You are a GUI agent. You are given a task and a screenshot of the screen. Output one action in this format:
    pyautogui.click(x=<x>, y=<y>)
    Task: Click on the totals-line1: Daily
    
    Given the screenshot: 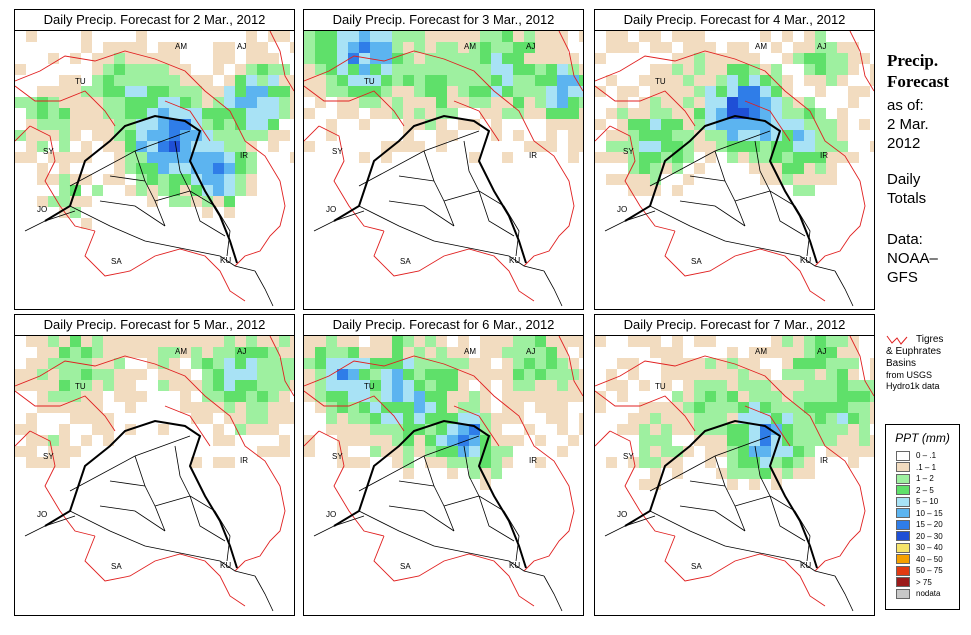 What is the action you would take?
    pyautogui.click(x=904, y=179)
    